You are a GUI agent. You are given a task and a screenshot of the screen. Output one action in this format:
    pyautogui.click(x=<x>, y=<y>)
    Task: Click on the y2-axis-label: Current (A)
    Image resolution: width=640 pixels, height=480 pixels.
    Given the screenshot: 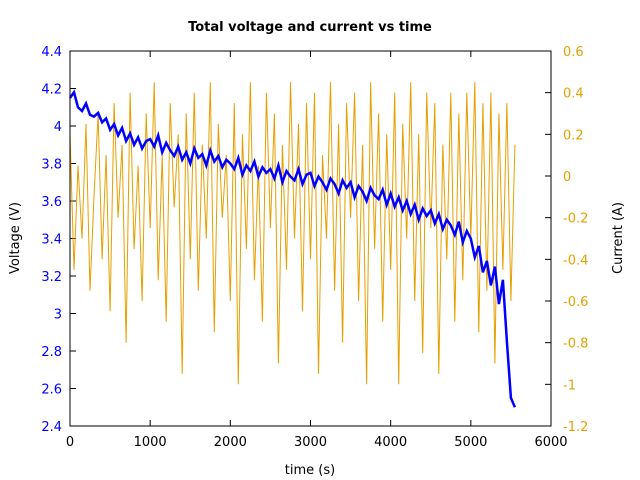 What is the action you would take?
    pyautogui.click(x=618, y=238)
    